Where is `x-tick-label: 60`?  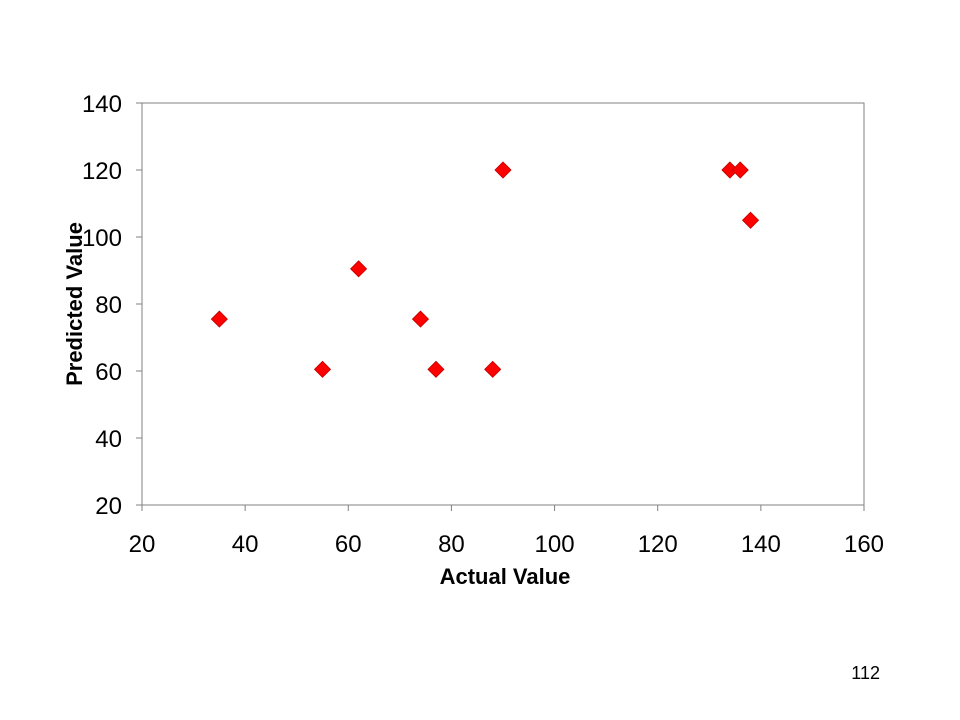
x-tick-label: 60 is located at coordinates (348, 544).